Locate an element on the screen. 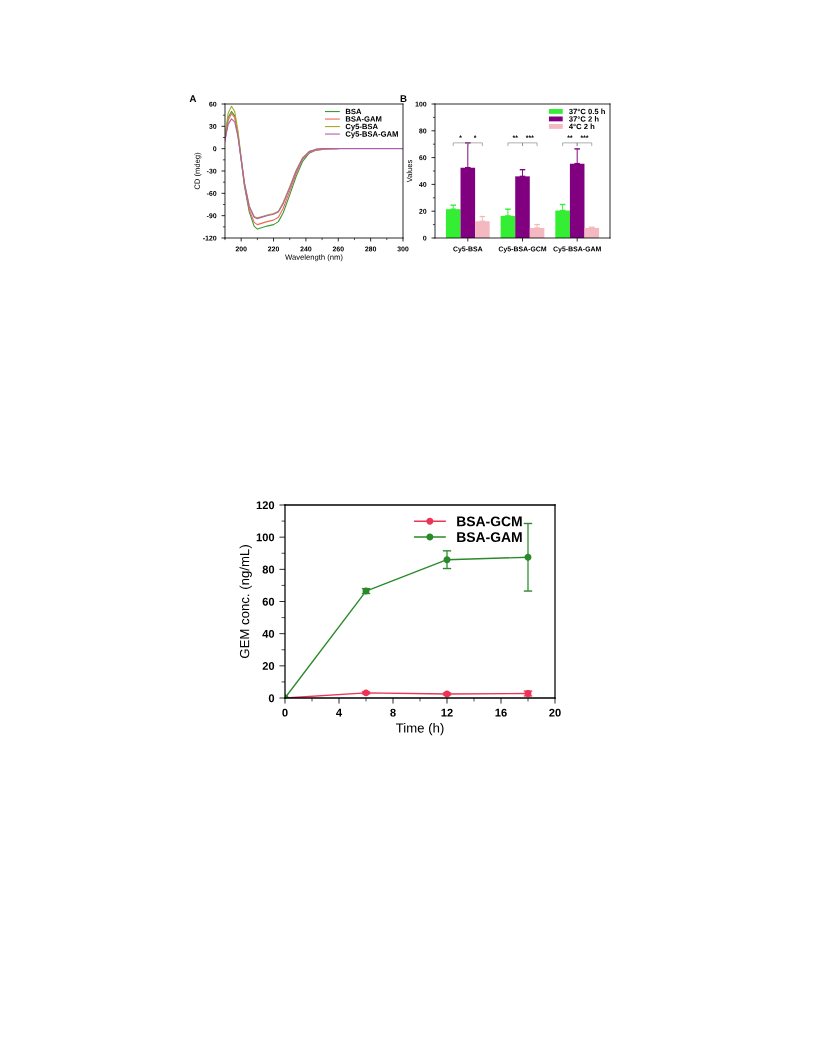 The image size is (816, 1056). x-axis-title: Time (h) is located at coordinates (419, 729).